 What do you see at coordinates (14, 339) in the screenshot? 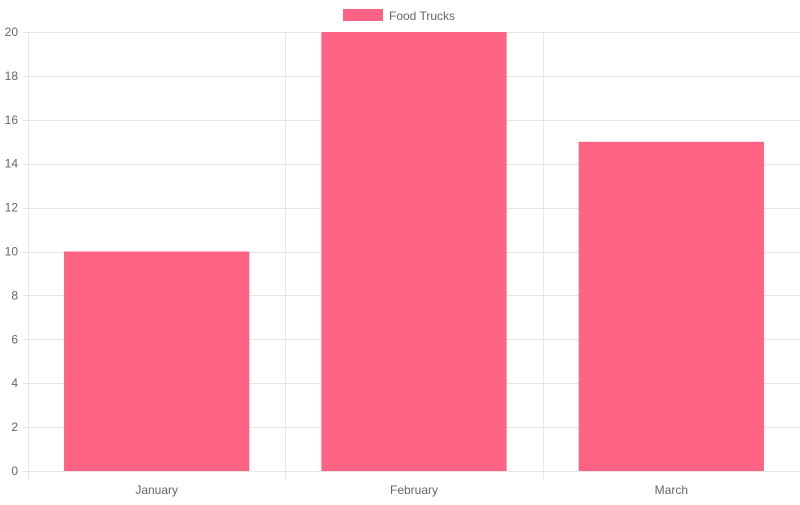
I see `y-tick-label: 6` at bounding box center [14, 339].